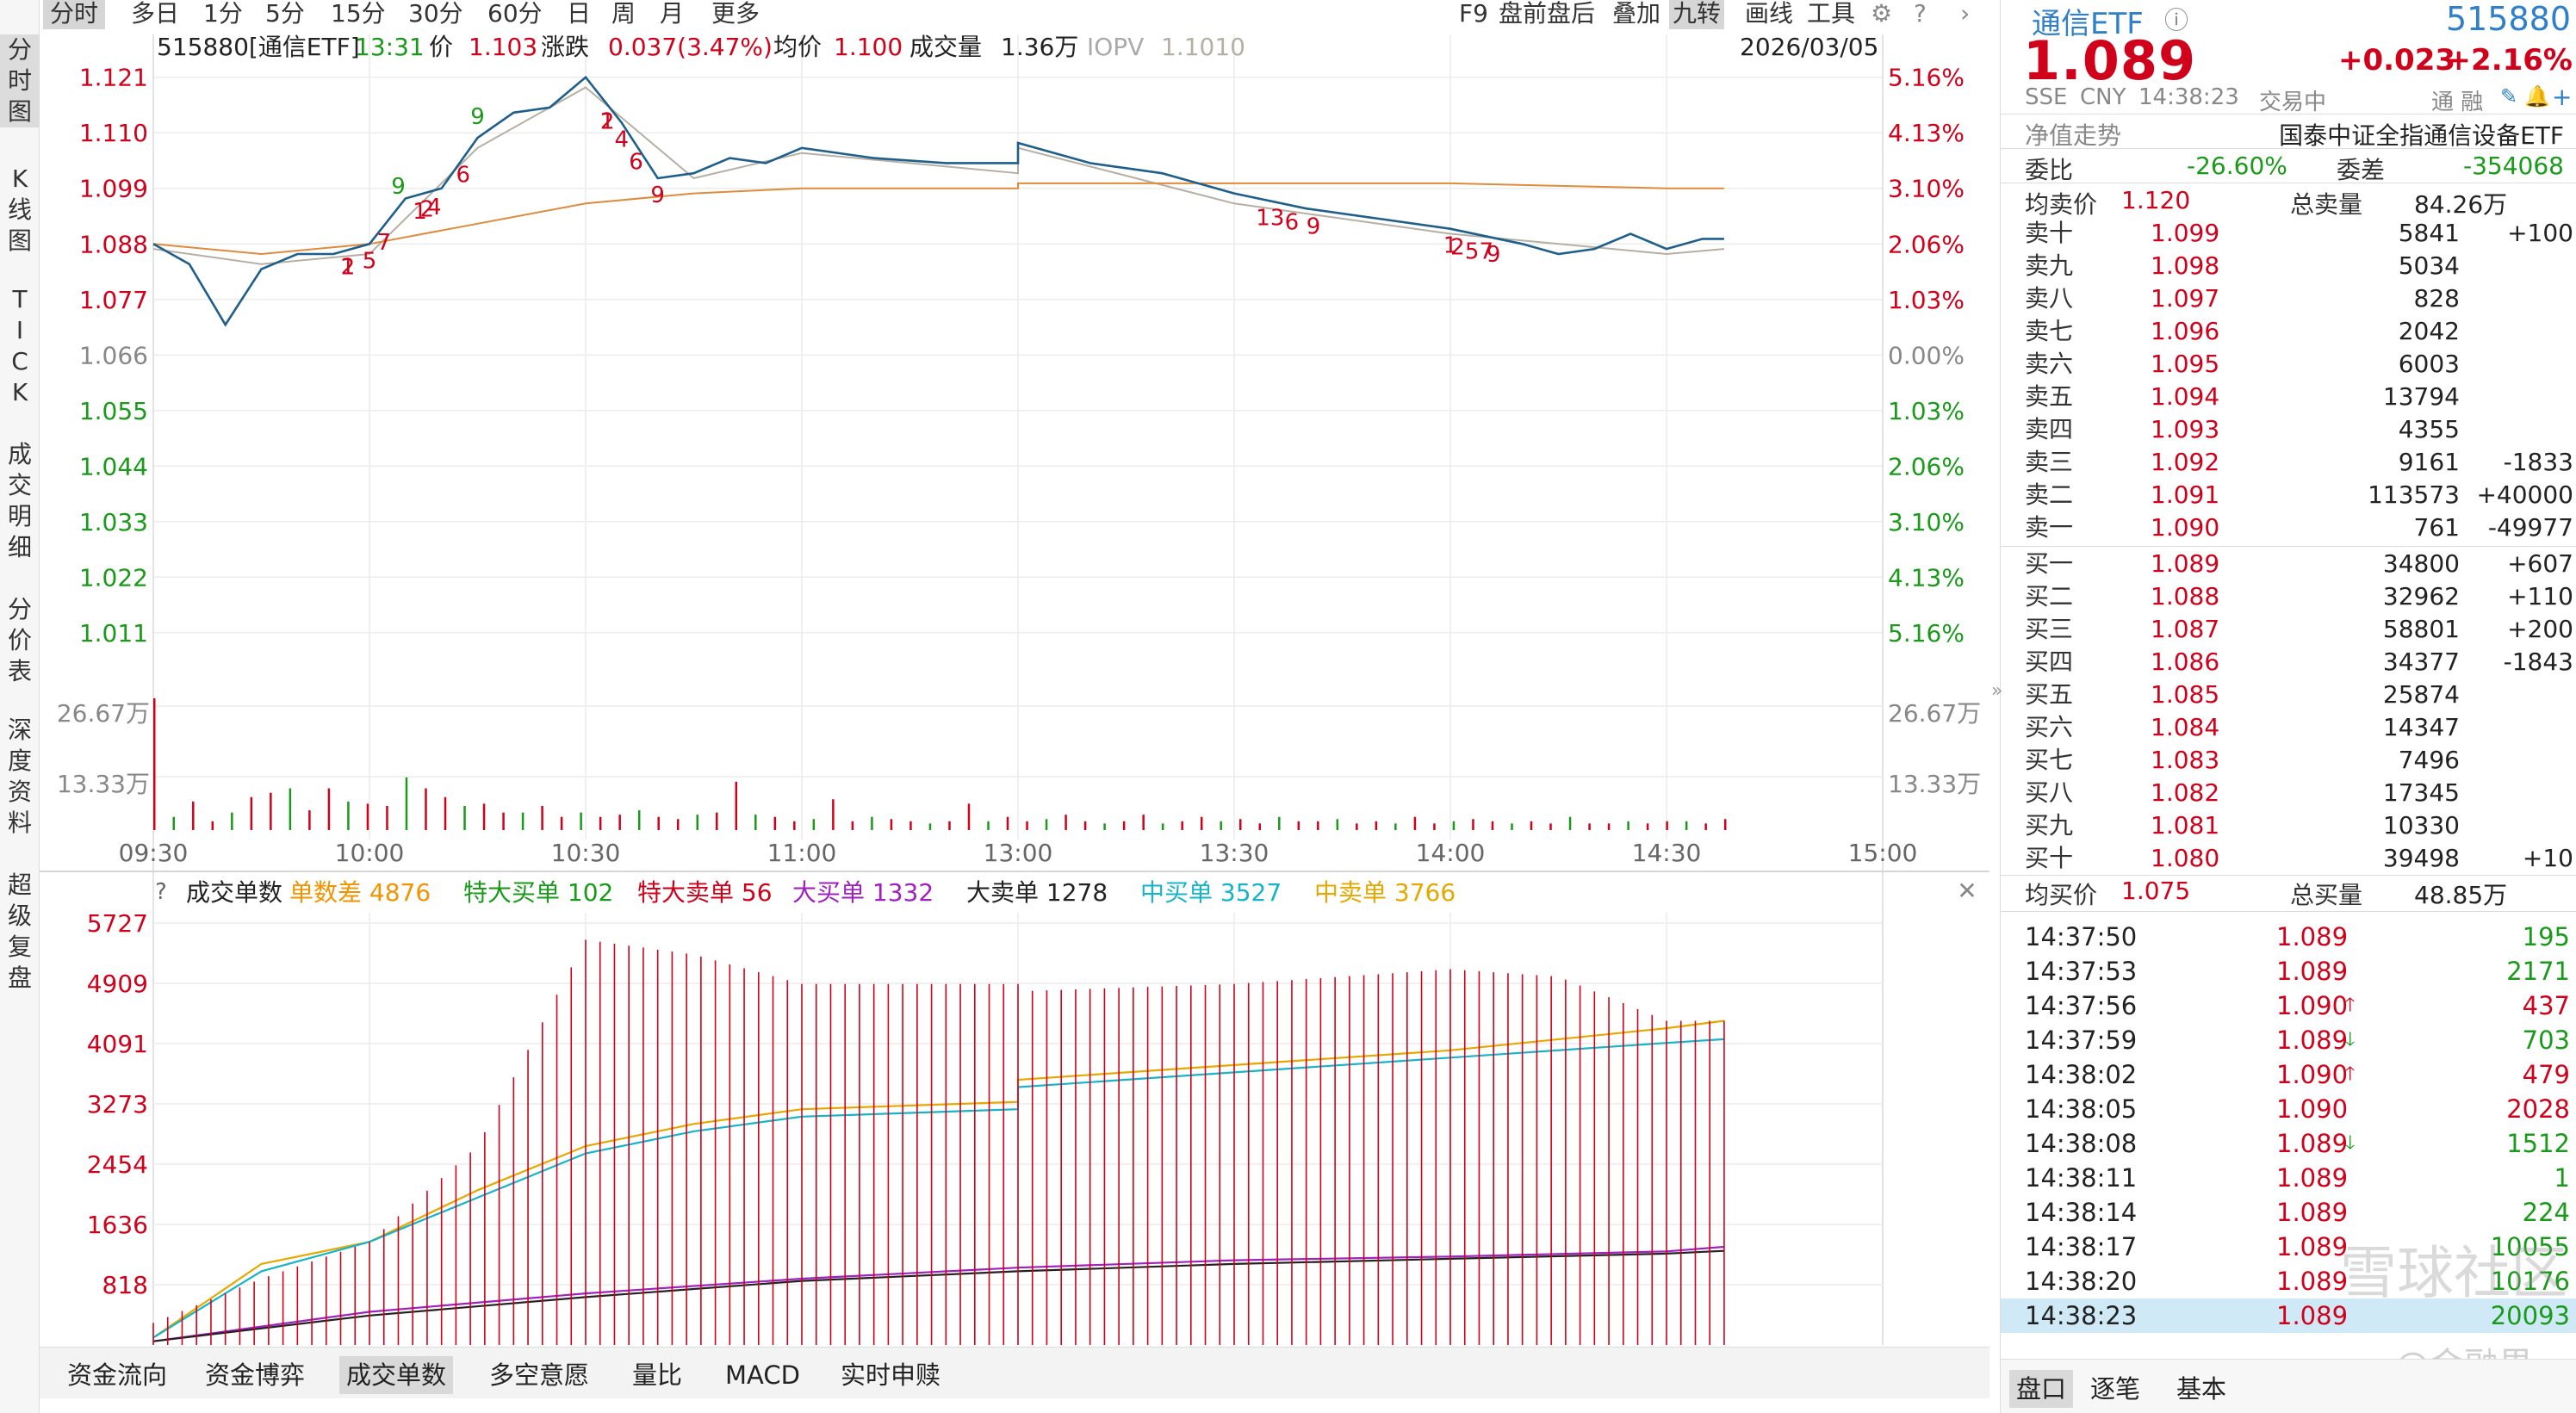  What do you see at coordinates (2288, 429) in the screenshot?
I see `ask-row: 卖四 1.093 4355` at bounding box center [2288, 429].